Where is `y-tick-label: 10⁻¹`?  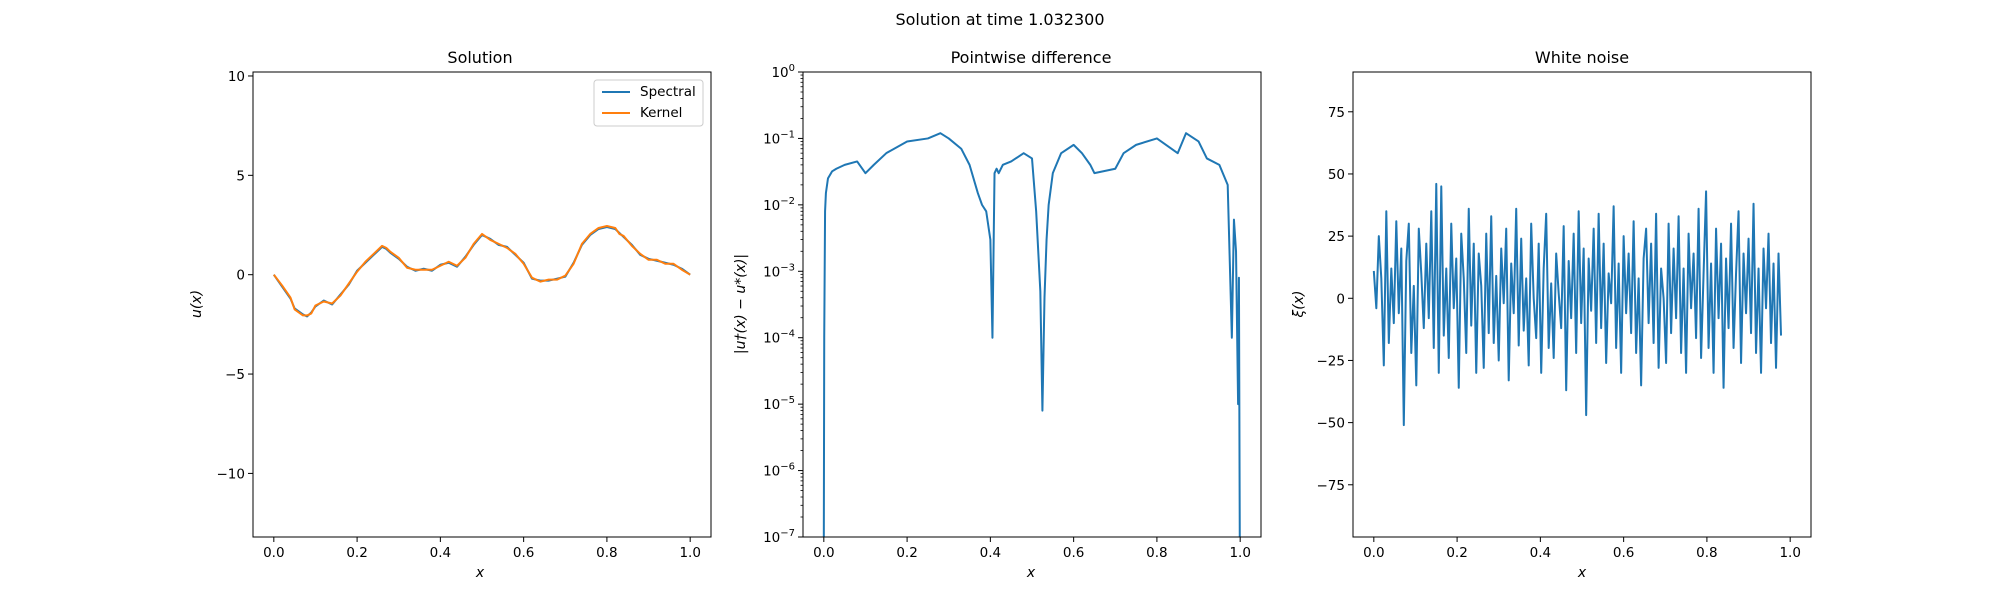 y-tick-label: 10⁻¹ is located at coordinates (779, 138).